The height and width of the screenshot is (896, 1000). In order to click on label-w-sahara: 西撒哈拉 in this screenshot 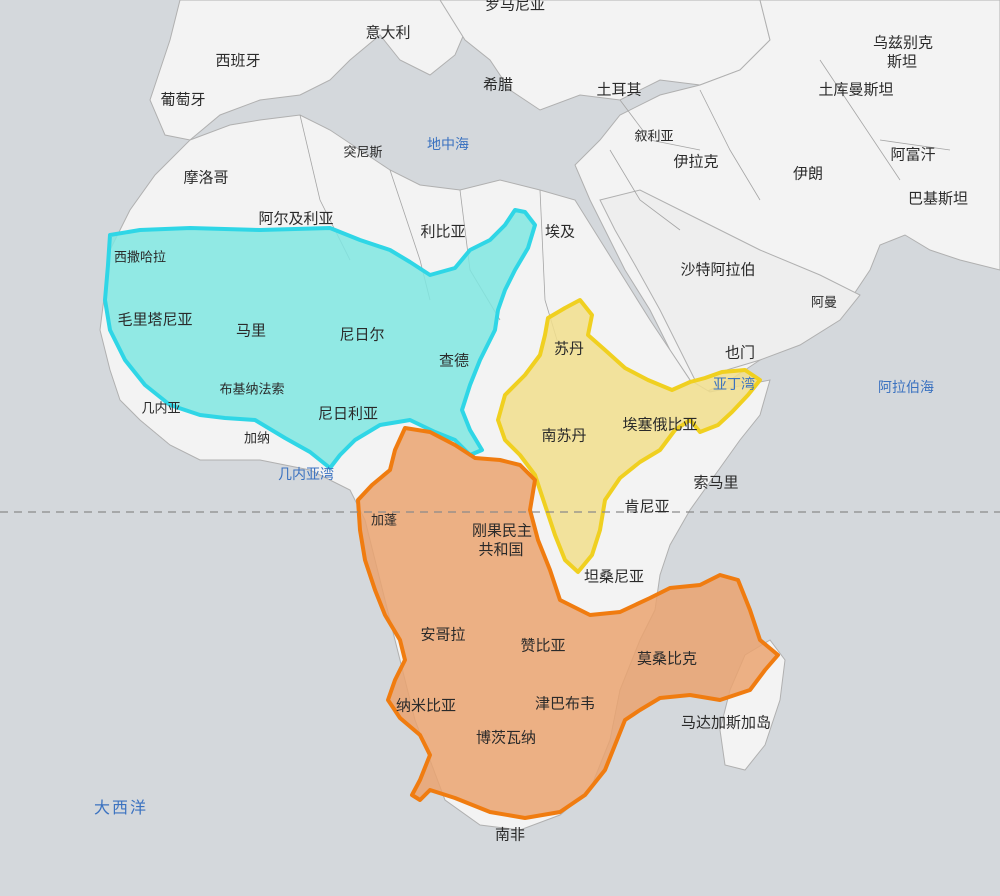, I will do `click(140, 258)`.